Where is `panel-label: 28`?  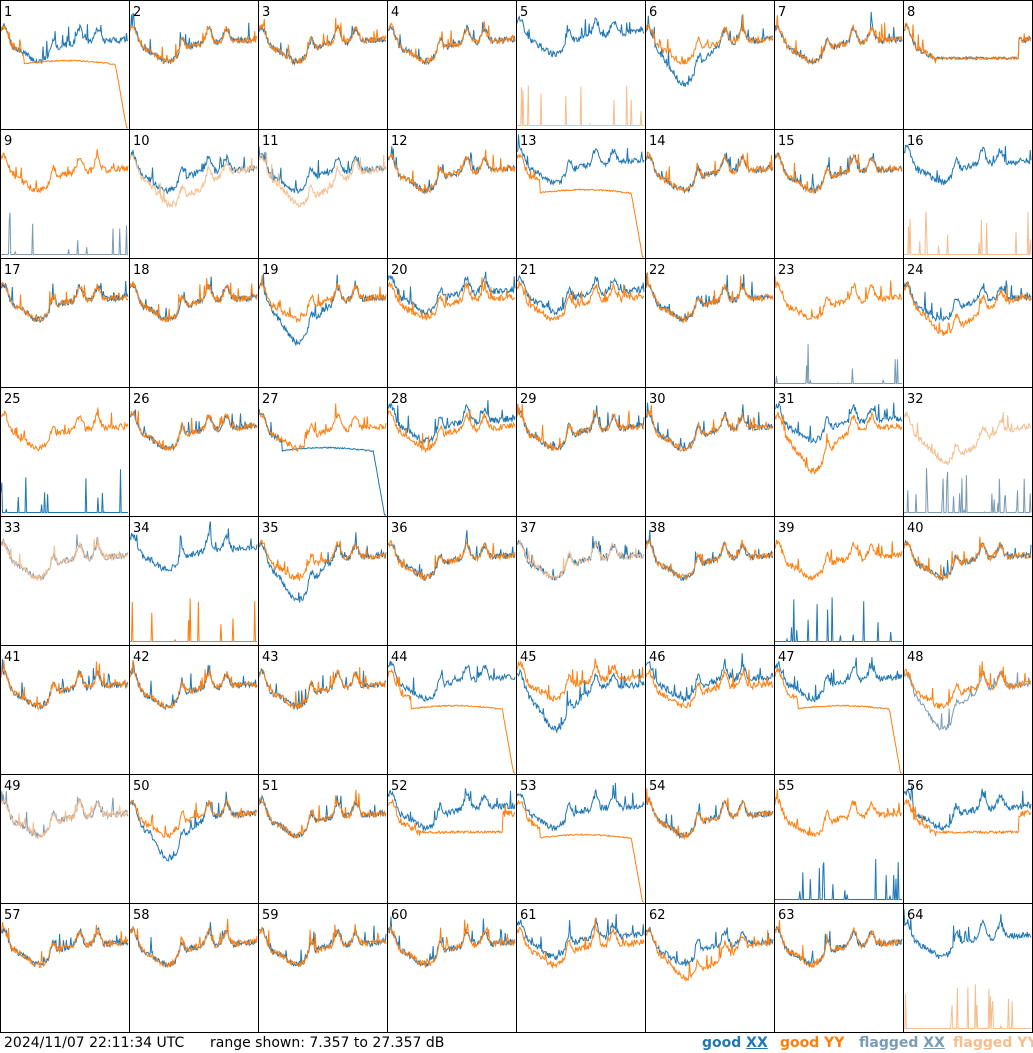
panel-label: 28 is located at coordinates (399, 399).